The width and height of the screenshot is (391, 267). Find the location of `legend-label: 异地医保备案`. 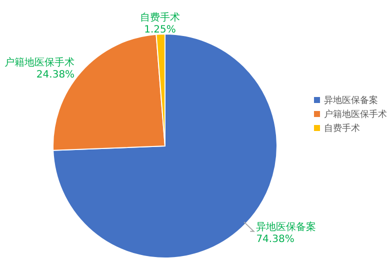

legend-label: 异地医保备案 is located at coordinates (351, 100).